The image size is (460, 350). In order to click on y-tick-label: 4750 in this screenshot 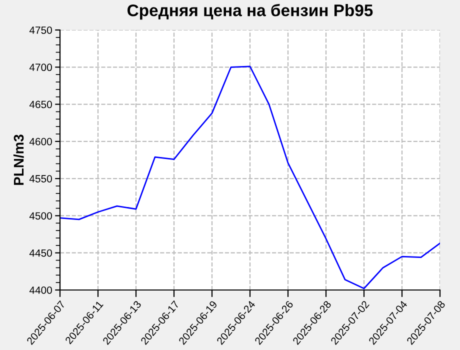, I will do `click(40, 30)`.